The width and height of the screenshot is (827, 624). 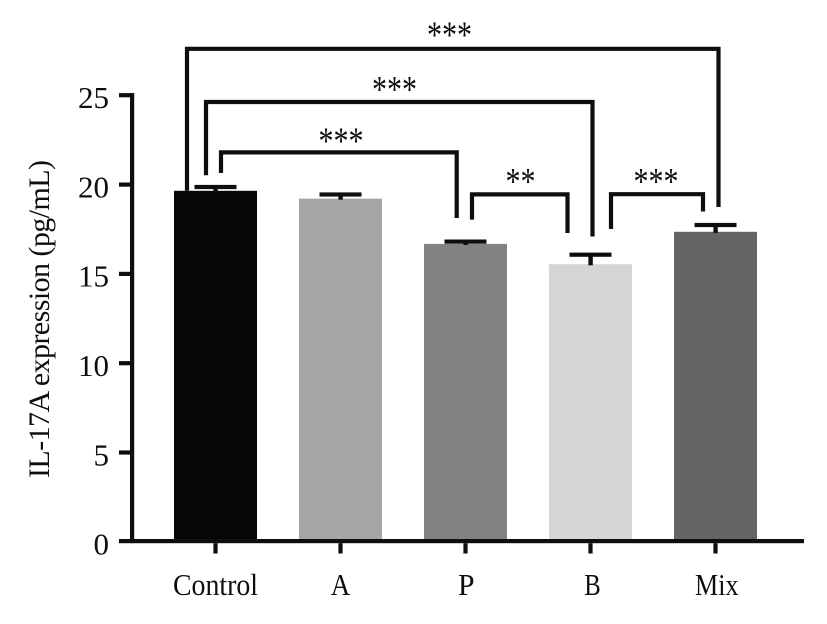 I want to click on svg-text: Control, so click(x=215, y=584).